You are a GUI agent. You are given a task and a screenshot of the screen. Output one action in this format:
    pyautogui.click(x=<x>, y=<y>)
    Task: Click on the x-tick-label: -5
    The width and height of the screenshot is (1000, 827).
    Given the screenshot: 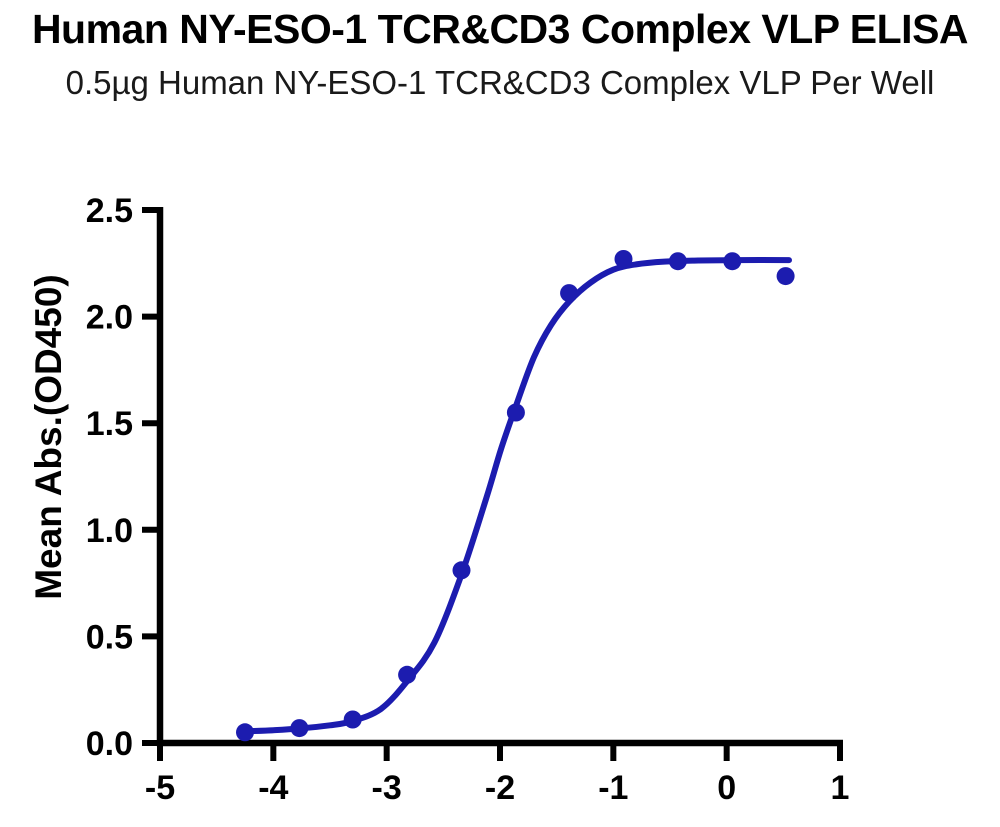 What is the action you would take?
    pyautogui.click(x=160, y=788)
    